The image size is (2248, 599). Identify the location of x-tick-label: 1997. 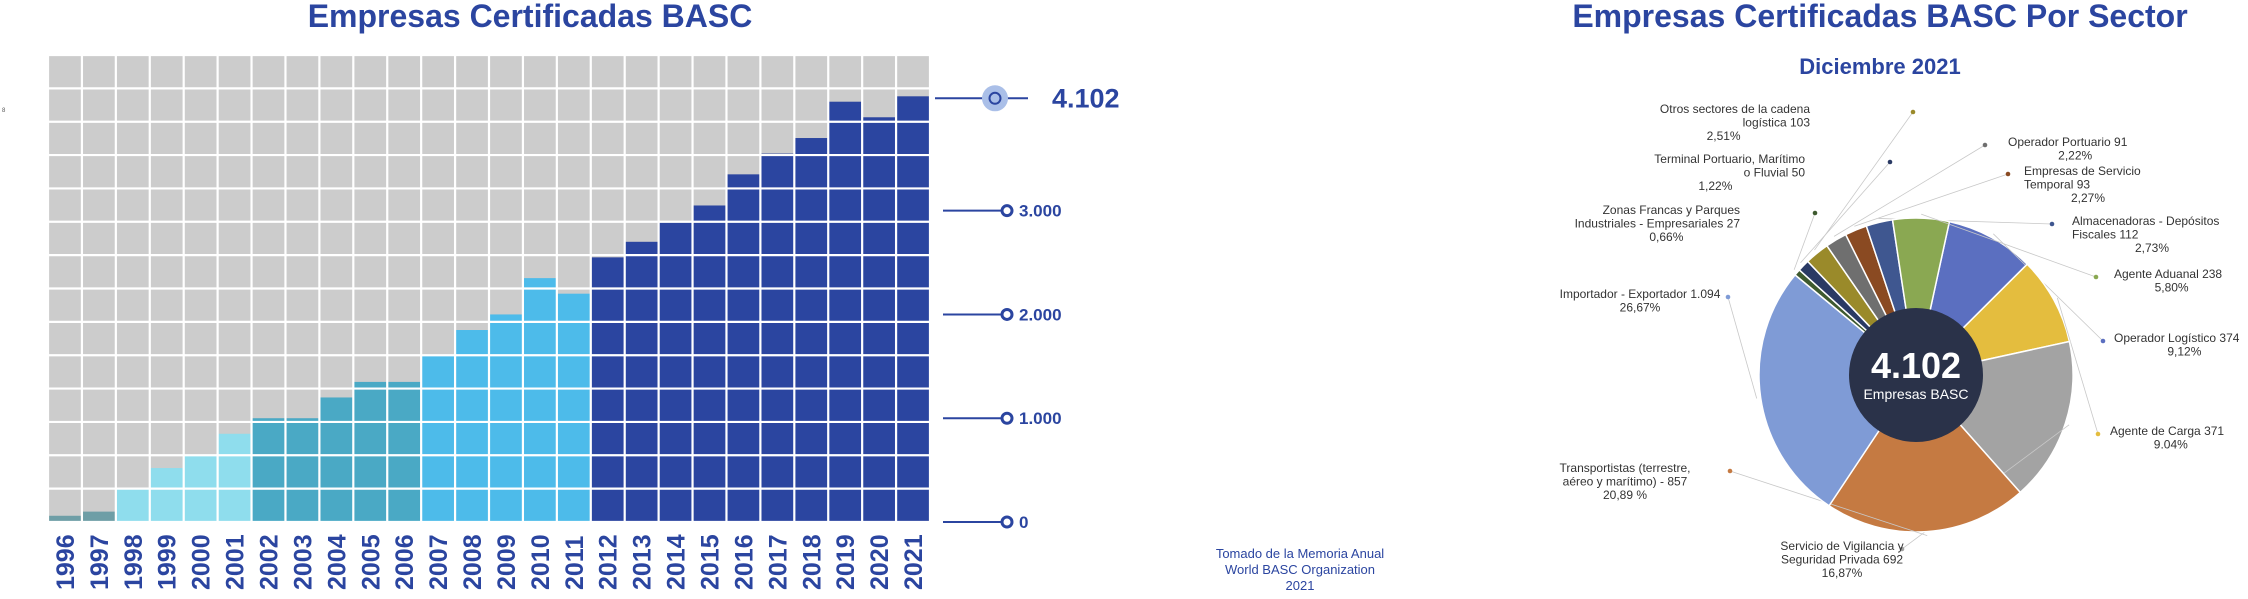
(100, 562).